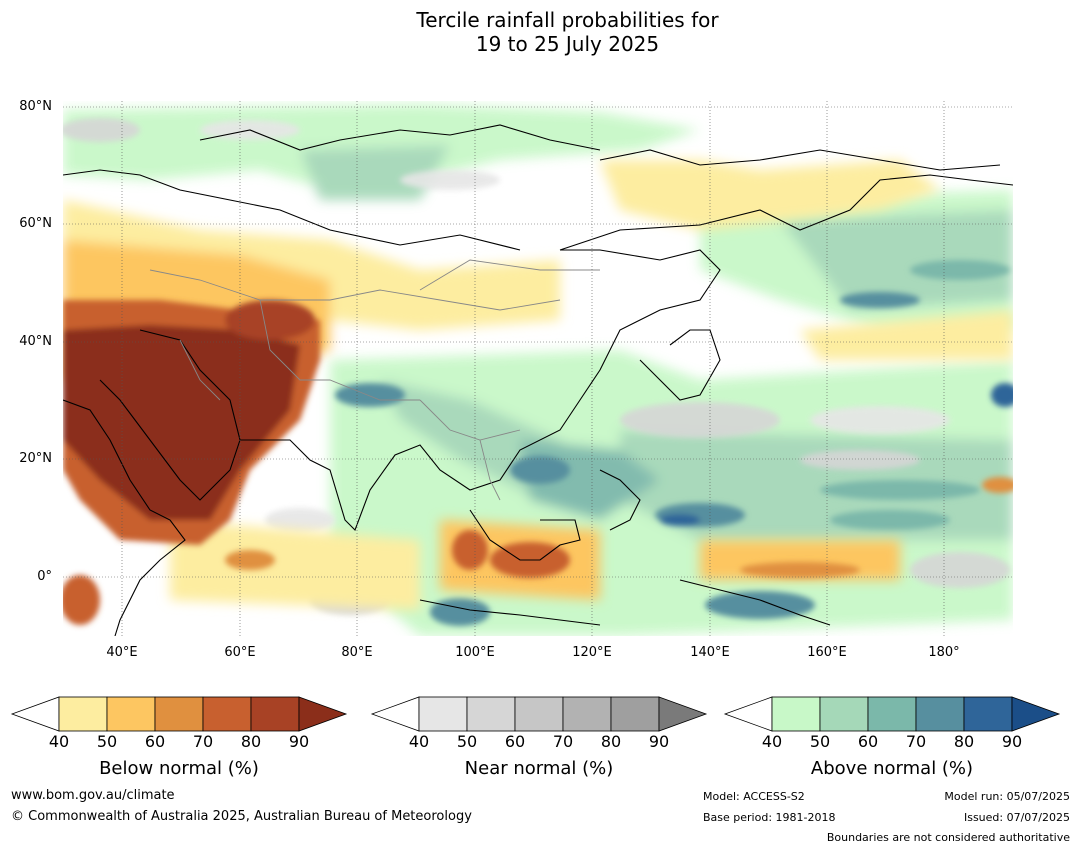 This screenshot has height=850, width=1081. What do you see at coordinates (567, 20) in the screenshot?
I see `title-line-1: Tercile rainfall probabilities for` at bounding box center [567, 20].